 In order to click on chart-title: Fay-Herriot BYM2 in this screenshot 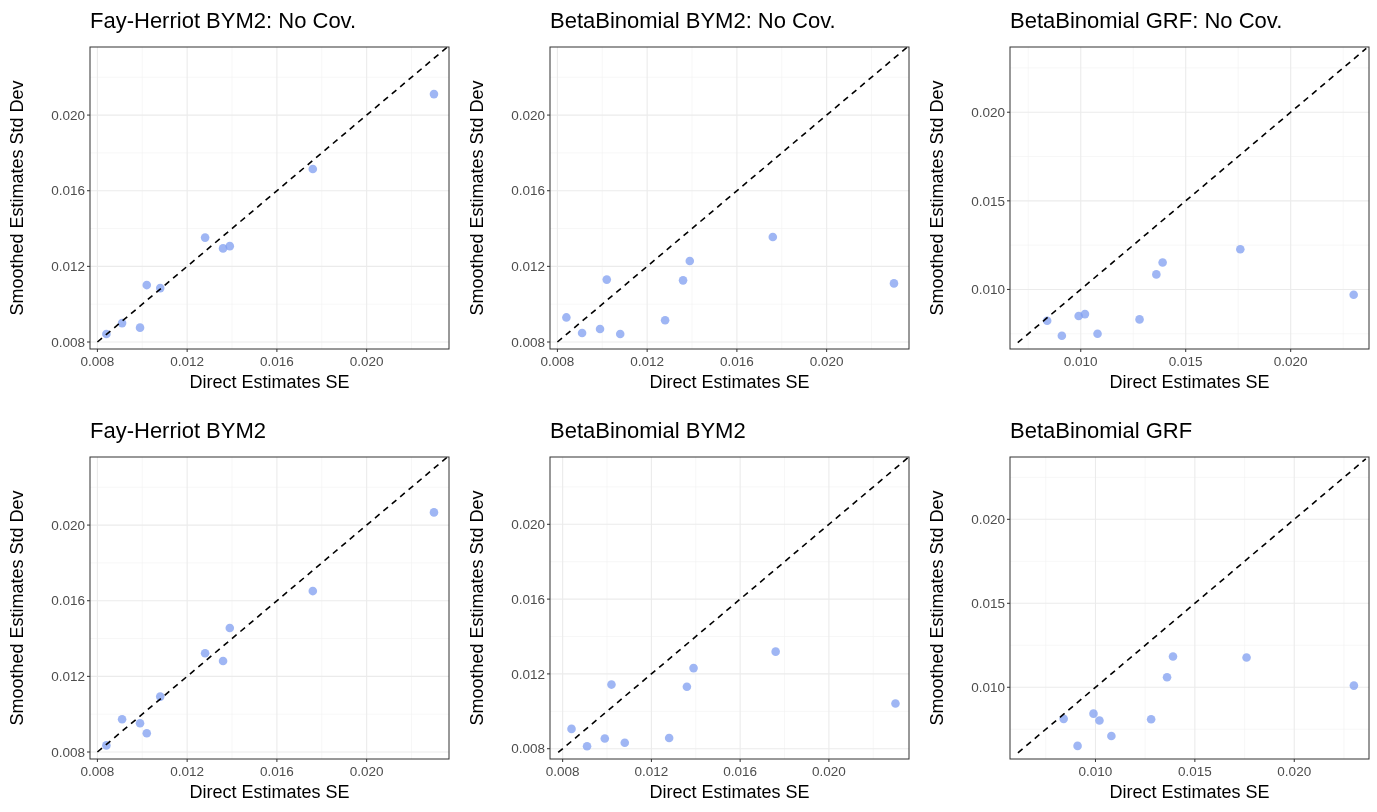, I will do `click(178, 430)`.